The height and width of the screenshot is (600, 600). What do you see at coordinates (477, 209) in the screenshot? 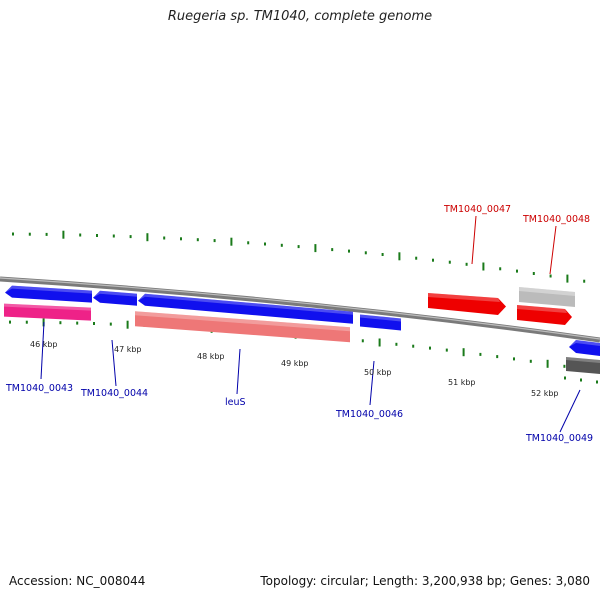
I see `gene-label-tm1040-0047: TM1040_0047` at bounding box center [477, 209].